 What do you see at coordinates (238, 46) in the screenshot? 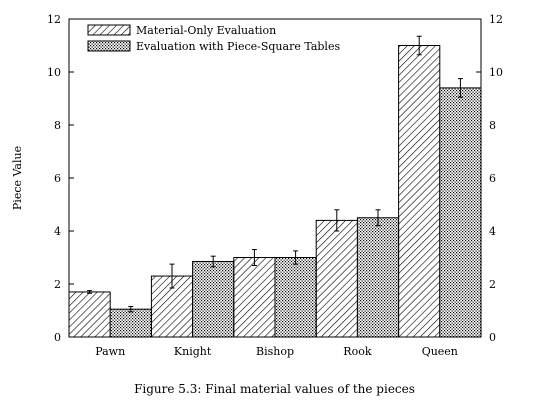
I see `legend-label-piece-square: Evaluation with Piece-Square Tables` at bounding box center [238, 46].